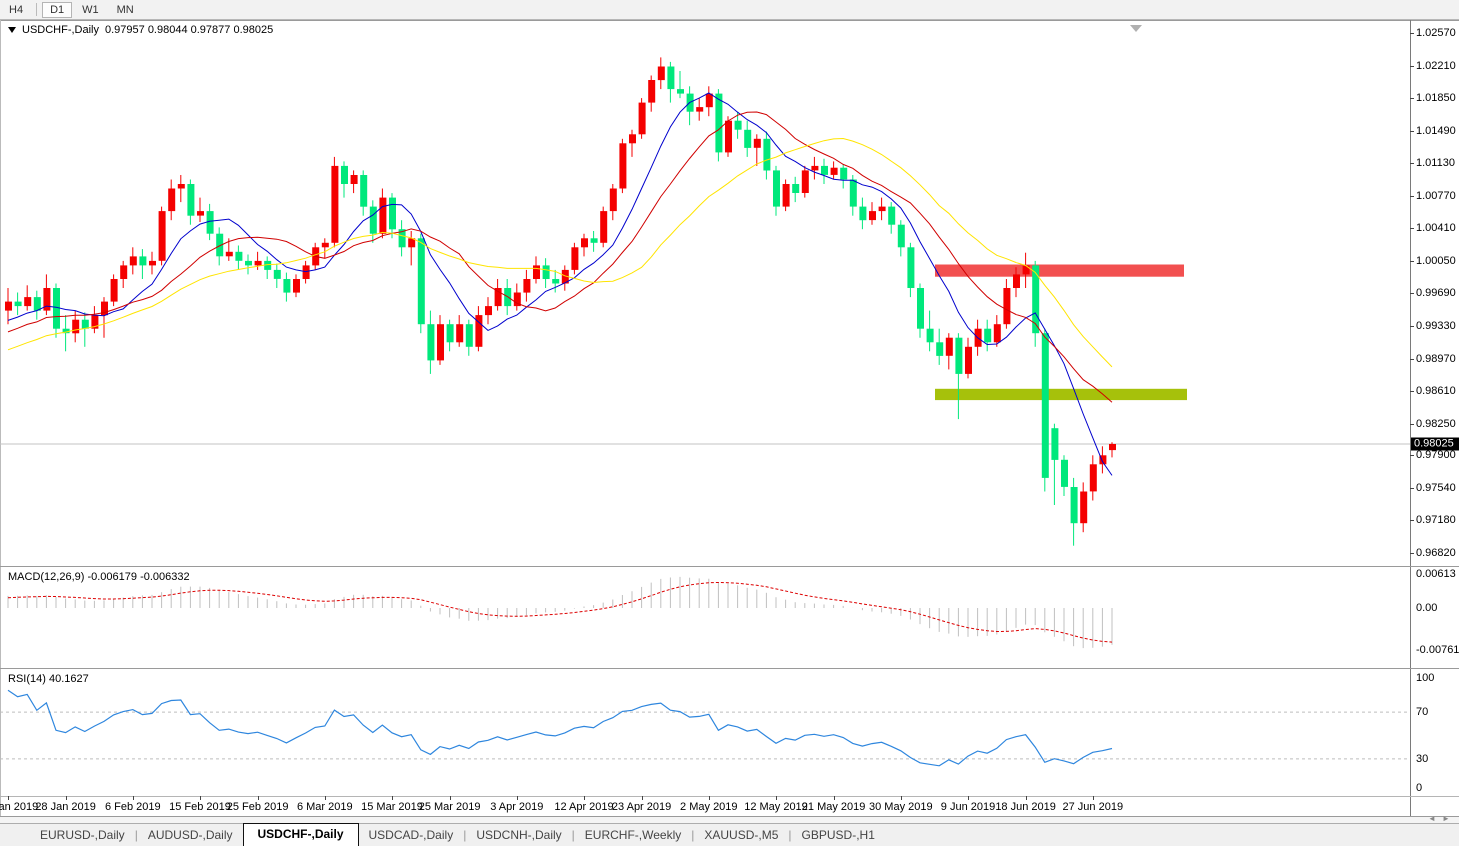 Image resolution: width=1459 pixels, height=846 pixels. I want to click on price-axis-label: 0.97180, so click(1436, 520).